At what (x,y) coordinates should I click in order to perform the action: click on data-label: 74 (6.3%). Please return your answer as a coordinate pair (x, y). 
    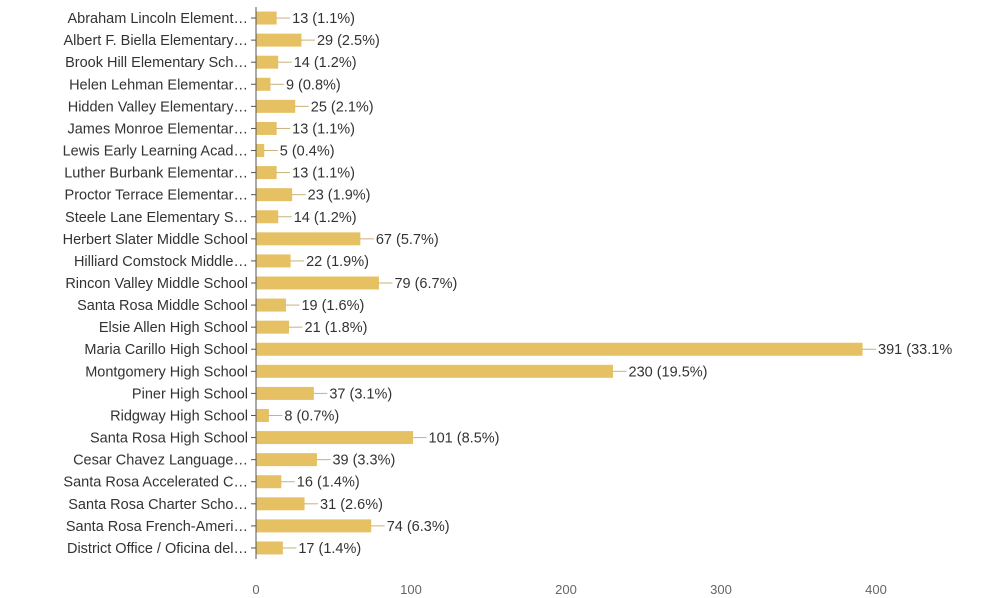
    Looking at the image, I should click on (418, 527).